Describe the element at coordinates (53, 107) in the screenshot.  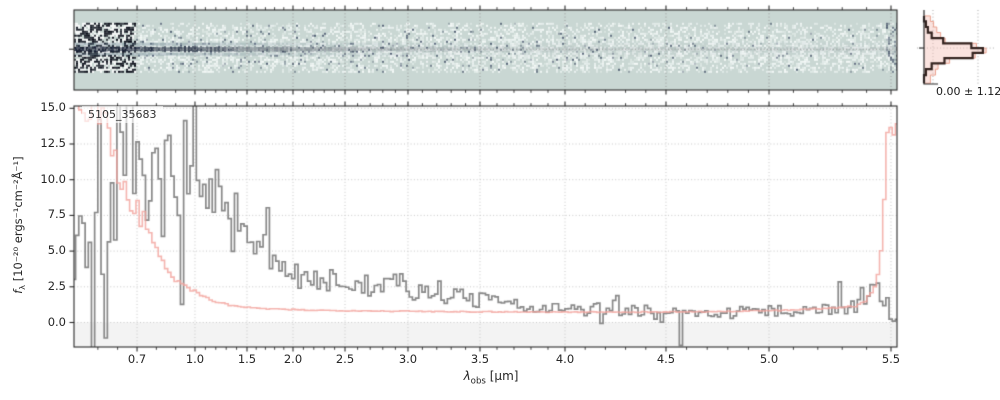
I see `y-tick-label: 15.0` at that location.